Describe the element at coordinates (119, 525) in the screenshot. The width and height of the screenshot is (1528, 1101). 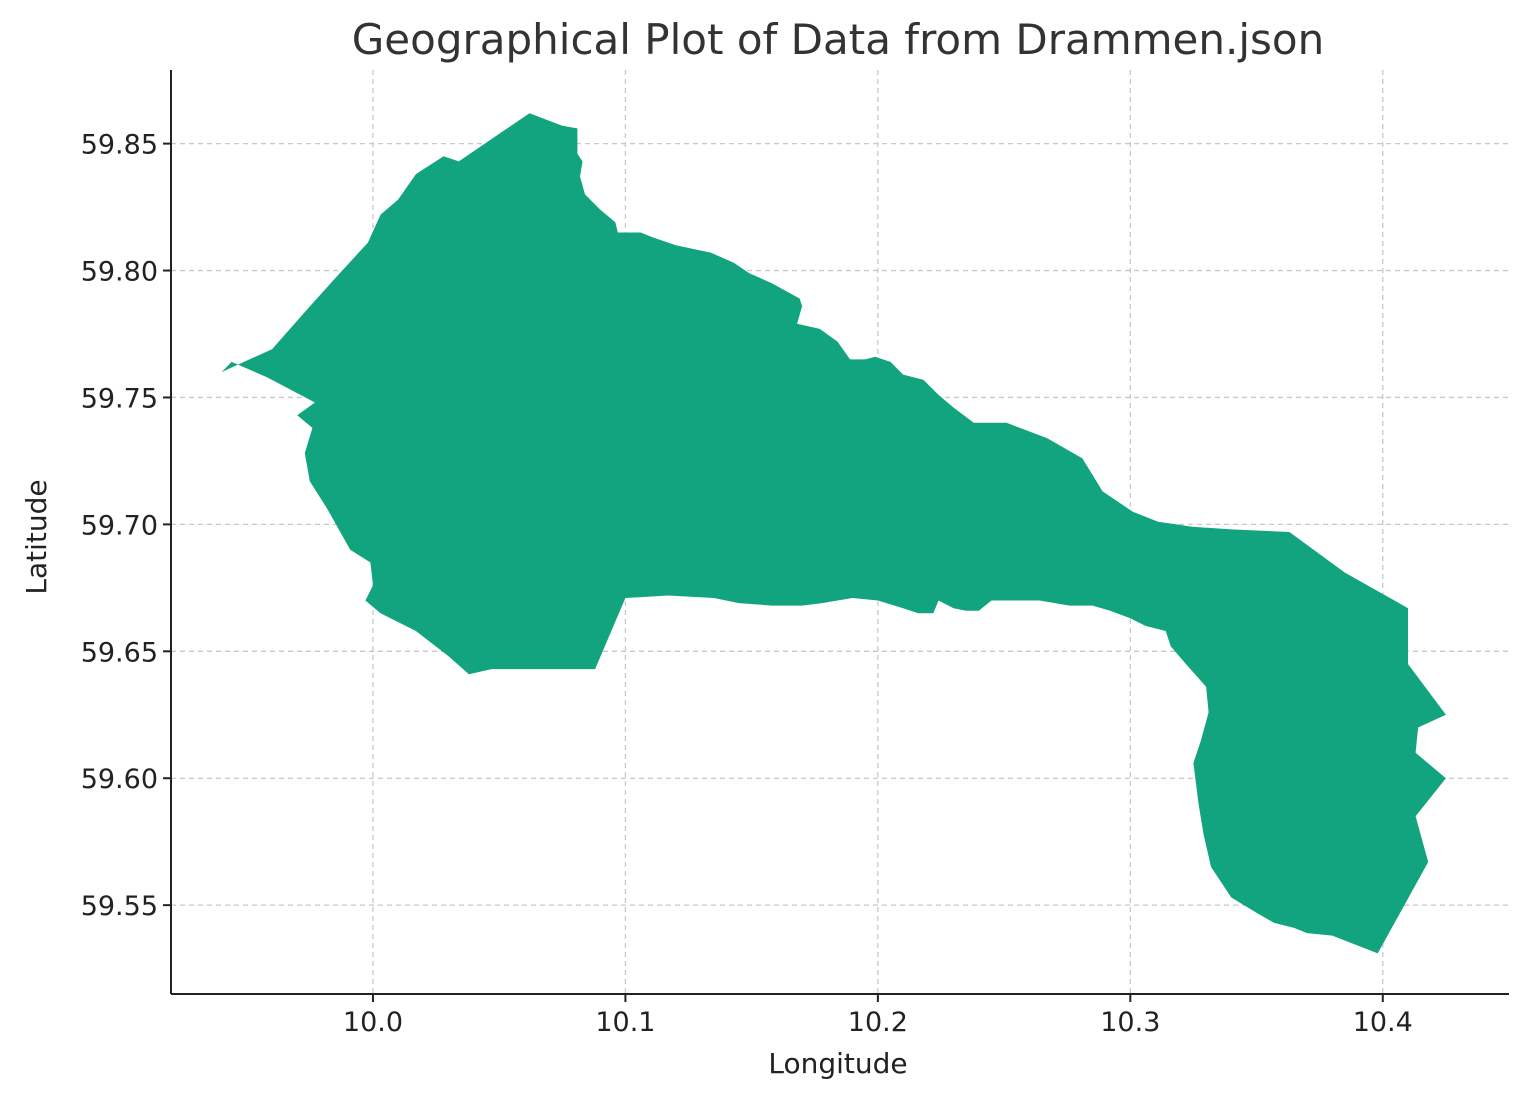
I see `y-tick-label: 59.70` at that location.